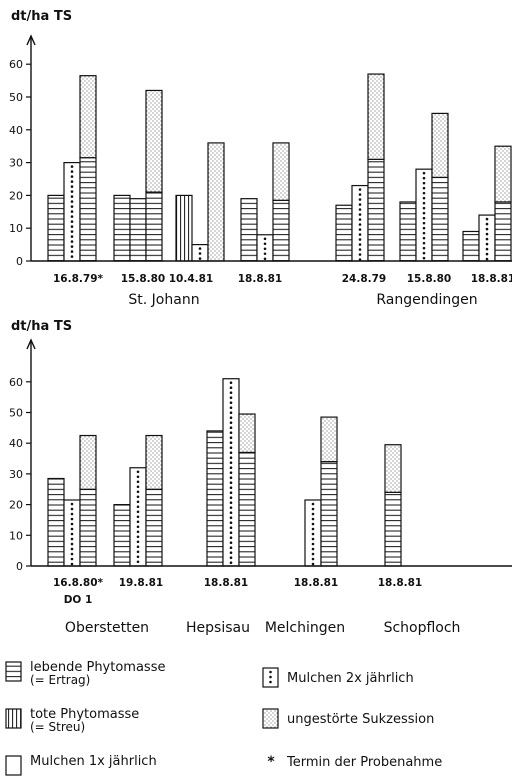 The width and height of the screenshot is (512, 781). What do you see at coordinates (31, 344) in the screenshot?
I see `y-axis-arrow-icon` at bounding box center [31, 344].